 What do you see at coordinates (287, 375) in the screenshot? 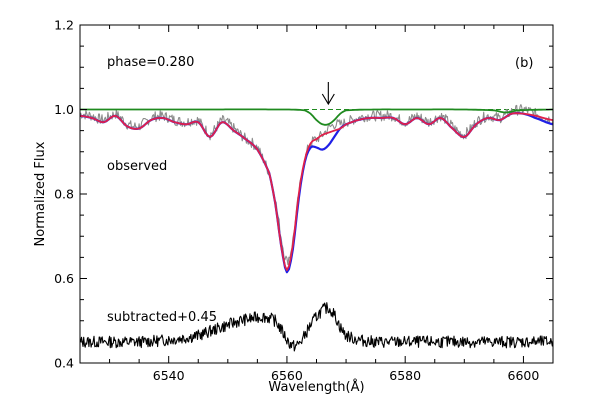
I see `x-tick-label: 6560` at bounding box center [287, 375].